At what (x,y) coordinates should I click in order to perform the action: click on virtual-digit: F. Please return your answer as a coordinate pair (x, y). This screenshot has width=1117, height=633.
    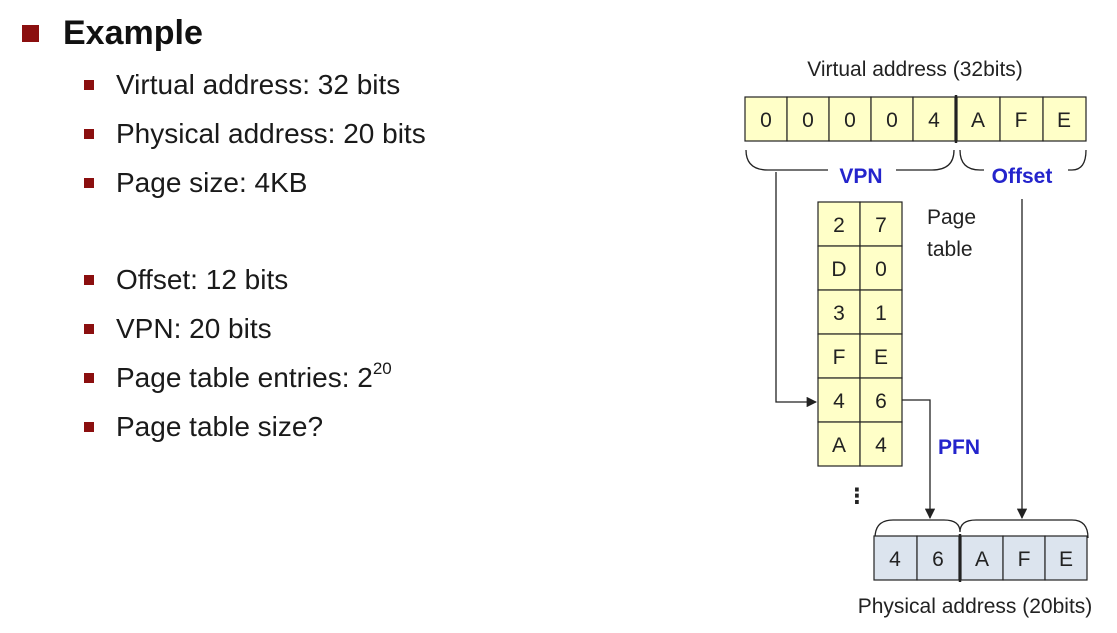
    Looking at the image, I should click on (1021, 120).